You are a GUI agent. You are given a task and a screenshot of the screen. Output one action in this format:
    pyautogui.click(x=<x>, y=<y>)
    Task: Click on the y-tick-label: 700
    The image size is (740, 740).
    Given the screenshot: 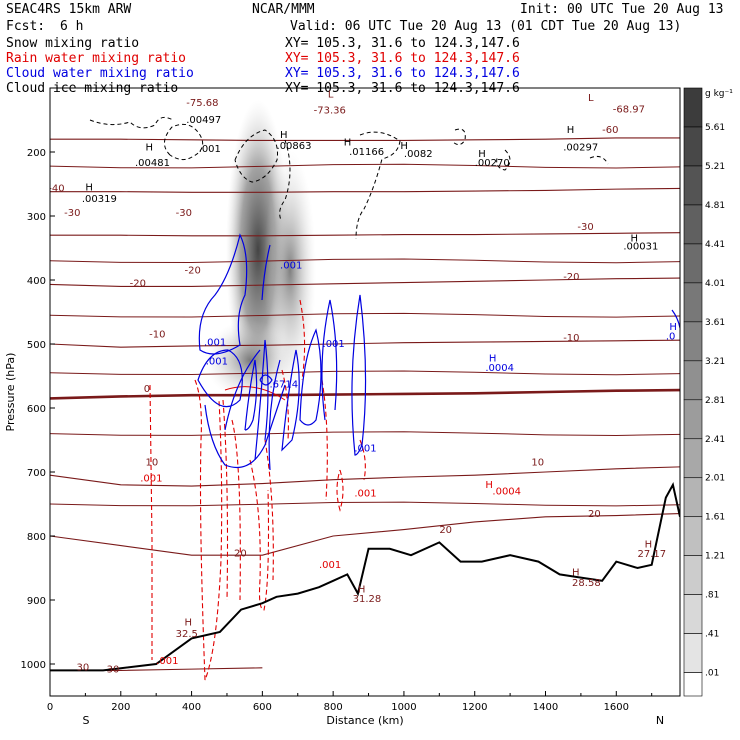 What is the action you would take?
    pyautogui.click(x=36, y=473)
    